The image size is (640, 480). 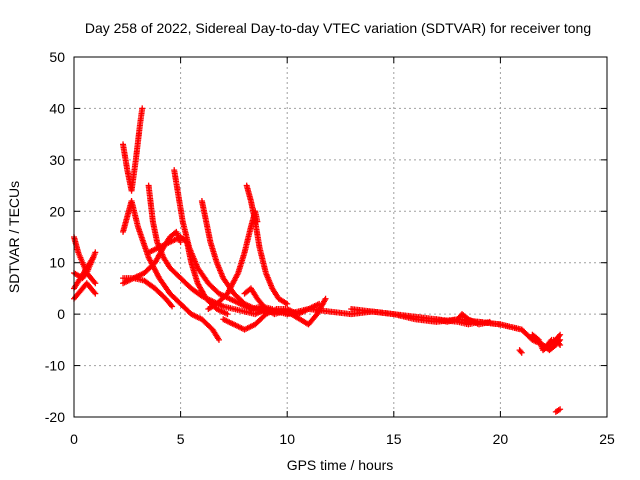 What do you see at coordinates (57, 108) in the screenshot?
I see `y-tick-label: 40` at bounding box center [57, 108].